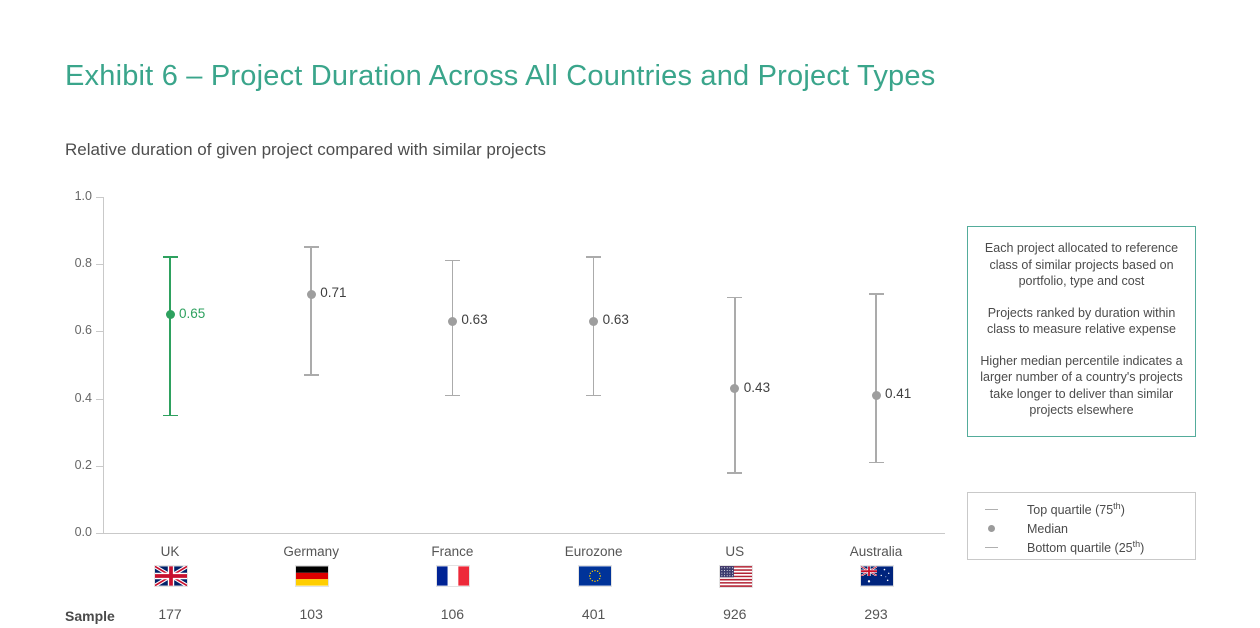  I want to click on sample-value: 293, so click(876, 614).